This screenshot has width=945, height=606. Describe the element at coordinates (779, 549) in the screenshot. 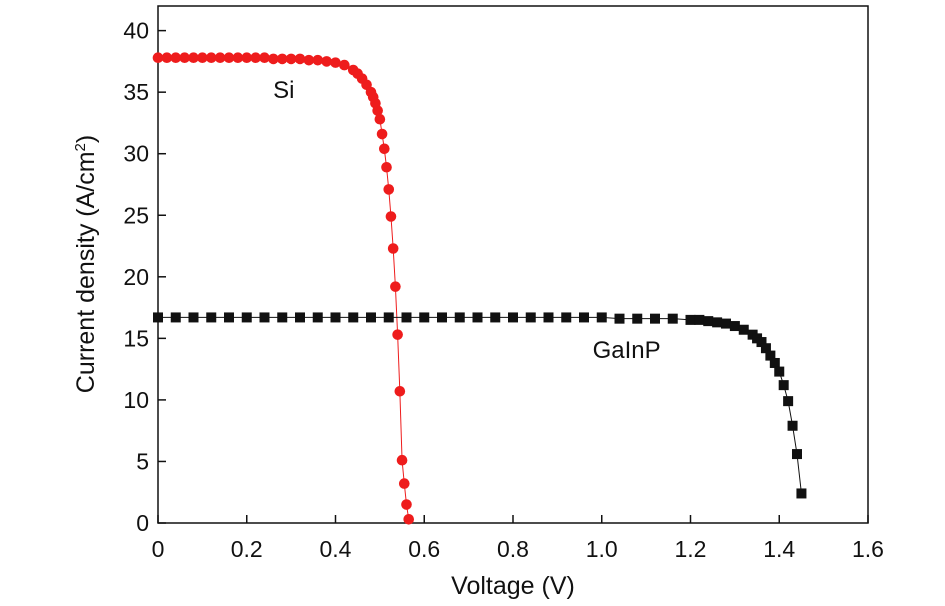

I see `x-tick-label: 1.4` at that location.